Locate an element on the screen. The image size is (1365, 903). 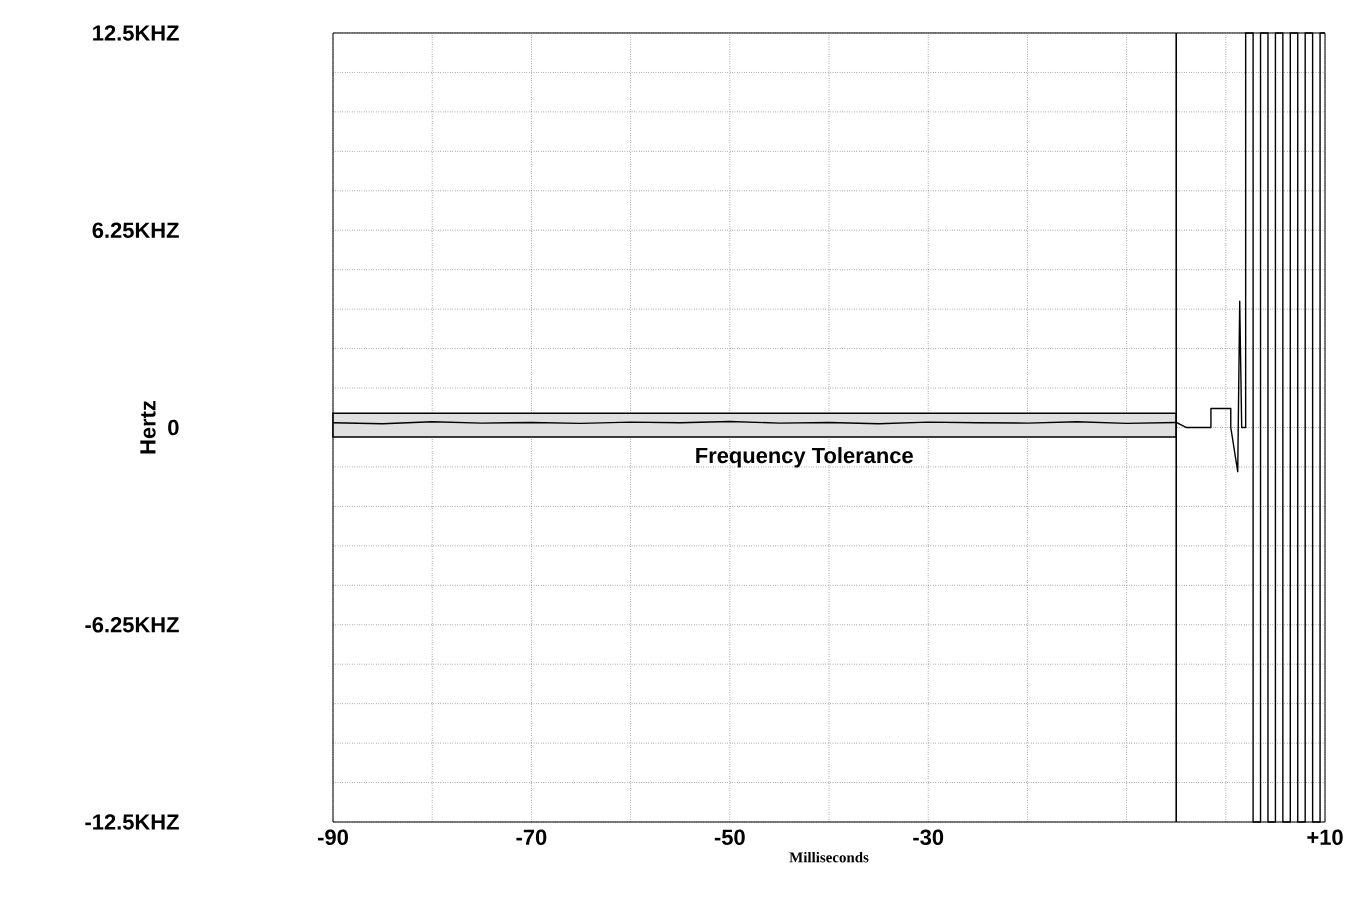
x-tick-label: -70 is located at coordinates (531, 837).